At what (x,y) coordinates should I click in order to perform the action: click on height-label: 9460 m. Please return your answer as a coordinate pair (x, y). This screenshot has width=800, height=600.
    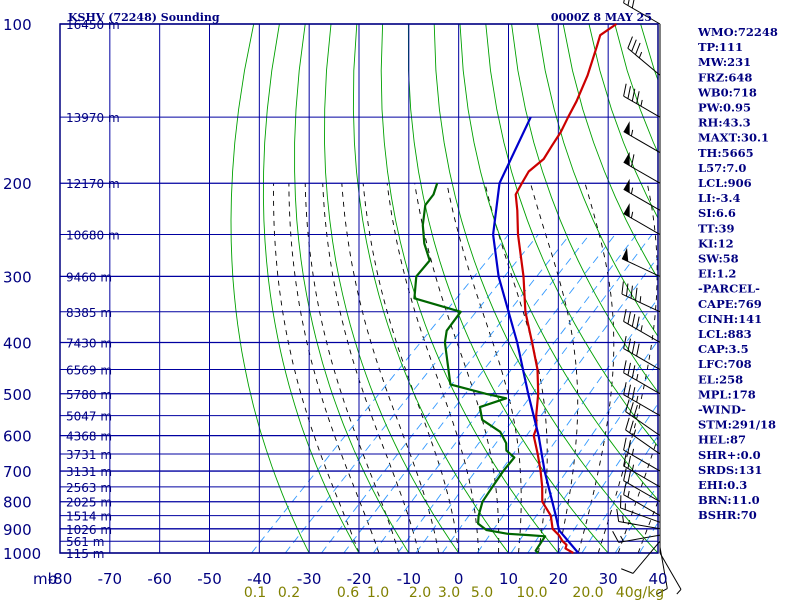
    Looking at the image, I should click on (89, 277).